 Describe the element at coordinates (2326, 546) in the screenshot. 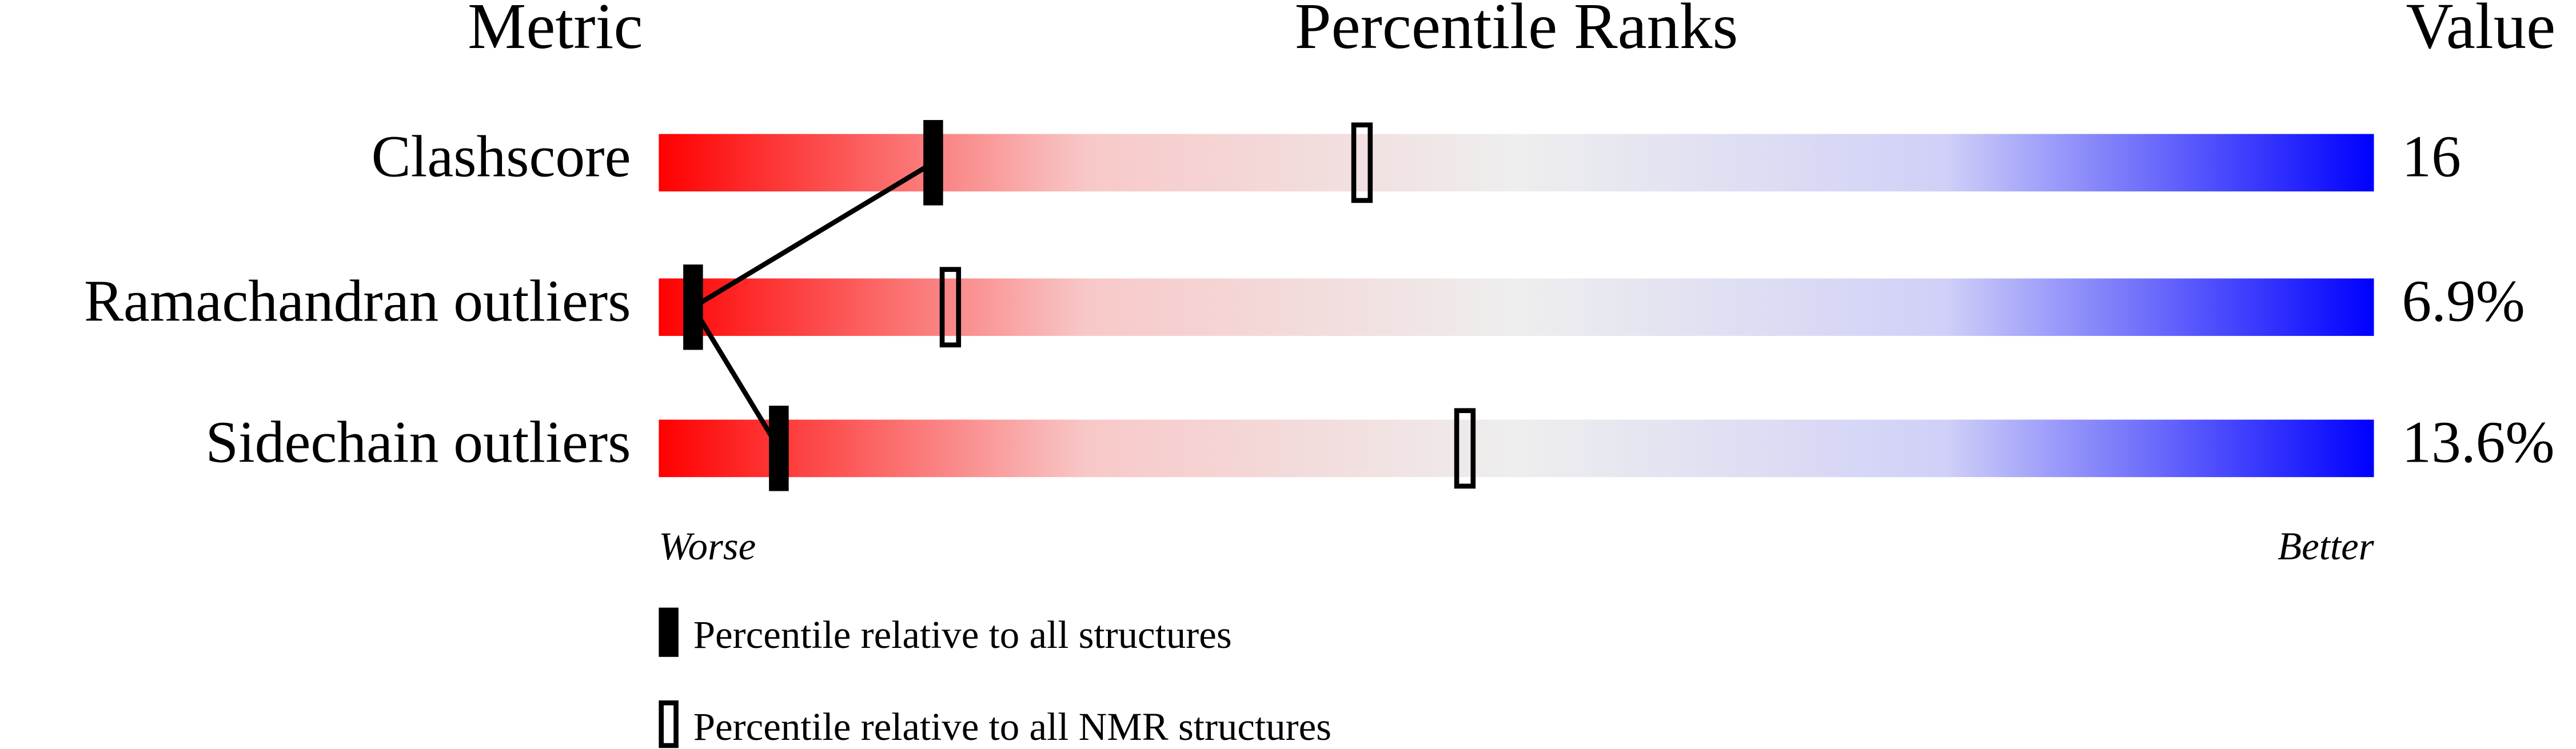

I see `axis-end-better: Better` at that location.